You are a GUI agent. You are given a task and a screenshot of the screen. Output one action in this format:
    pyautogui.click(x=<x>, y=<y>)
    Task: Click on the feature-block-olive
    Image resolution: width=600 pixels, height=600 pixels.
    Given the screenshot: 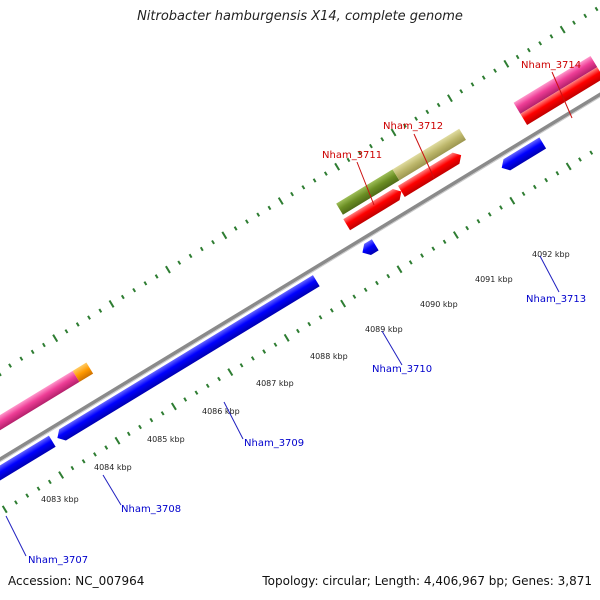 What is the action you would take?
    pyautogui.click(x=368, y=192)
    